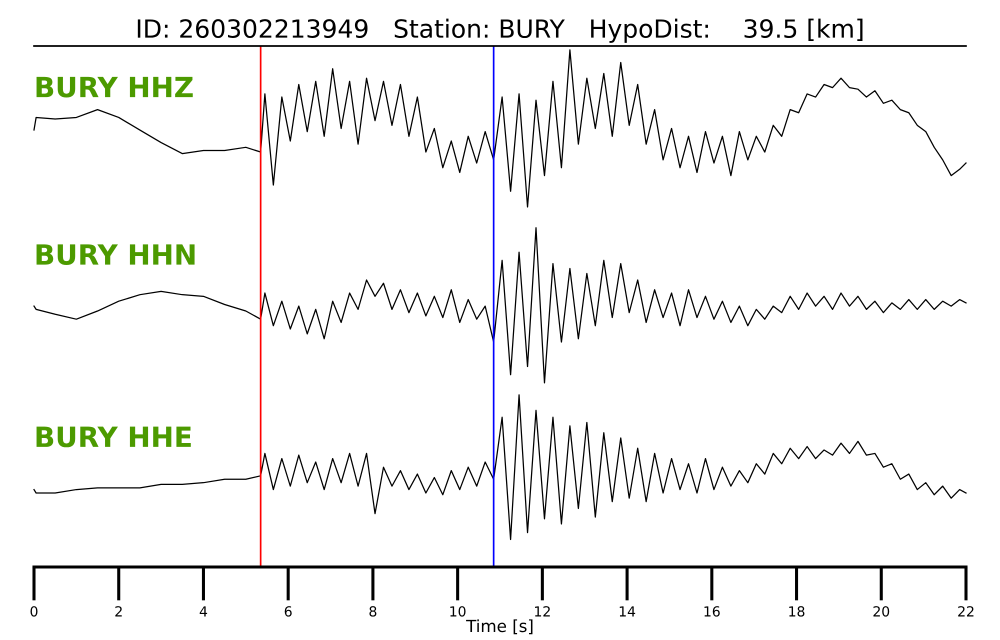 Image resolution: width=1000 pixels, height=640 pixels. Describe the element at coordinates (542, 611) in the screenshot. I see `x-tick-label: 12` at that location.